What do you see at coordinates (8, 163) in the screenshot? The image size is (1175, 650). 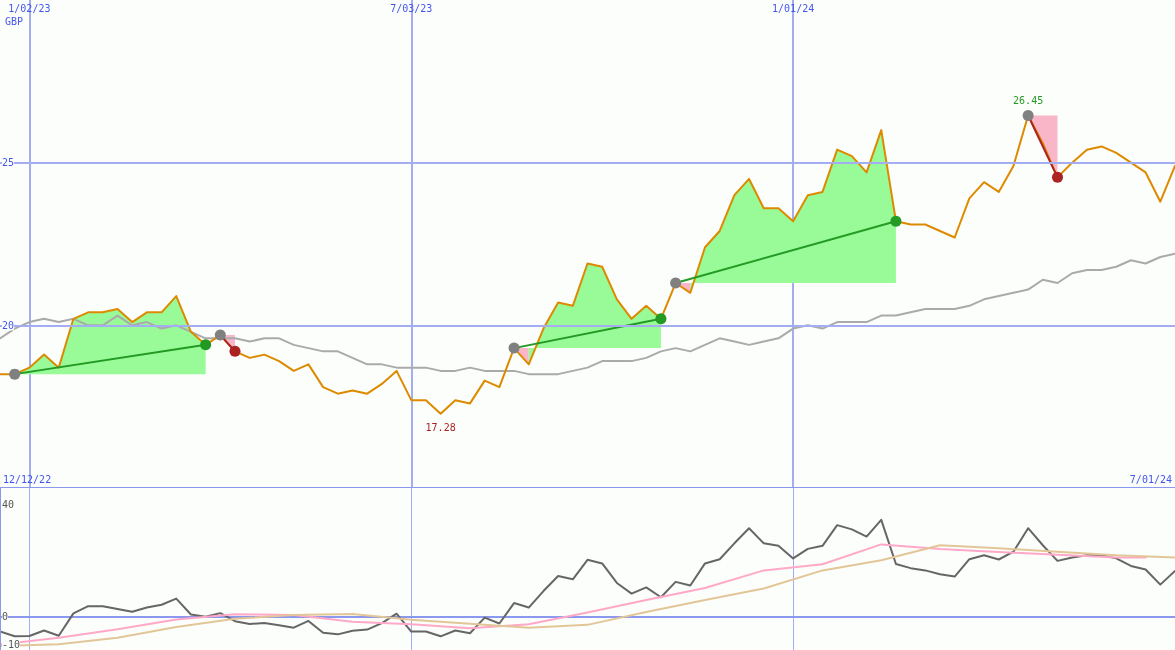 I see `y-tick-label: 25` at bounding box center [8, 163].